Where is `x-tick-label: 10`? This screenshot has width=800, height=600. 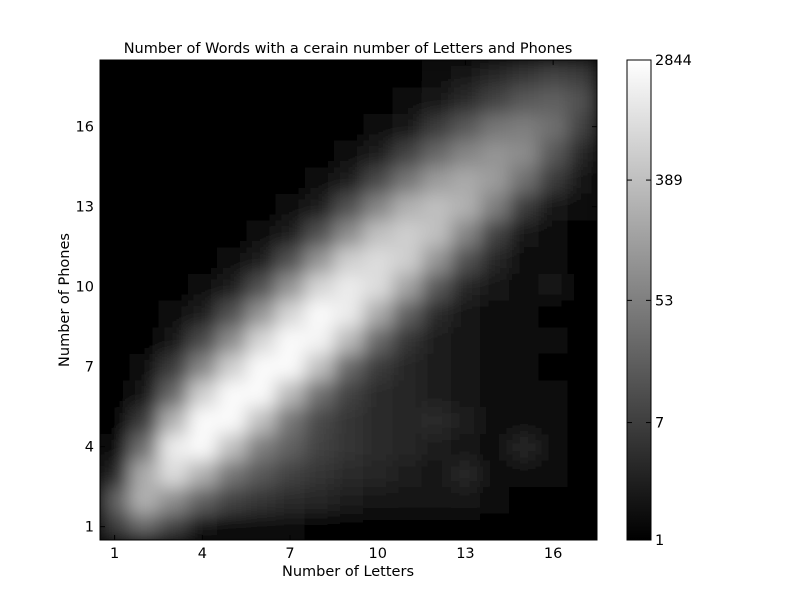 x-tick-label: 10 is located at coordinates (378, 554).